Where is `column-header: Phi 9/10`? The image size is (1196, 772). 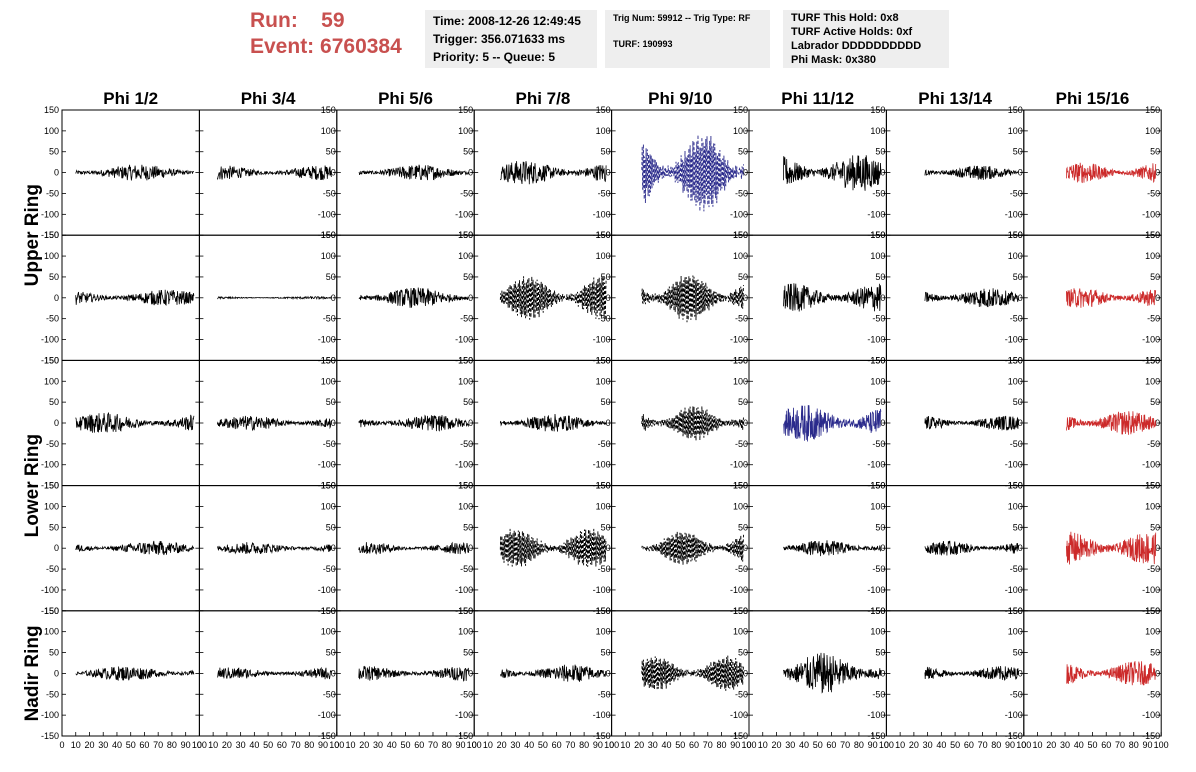 column-header: Phi 9/10 is located at coordinates (680, 98).